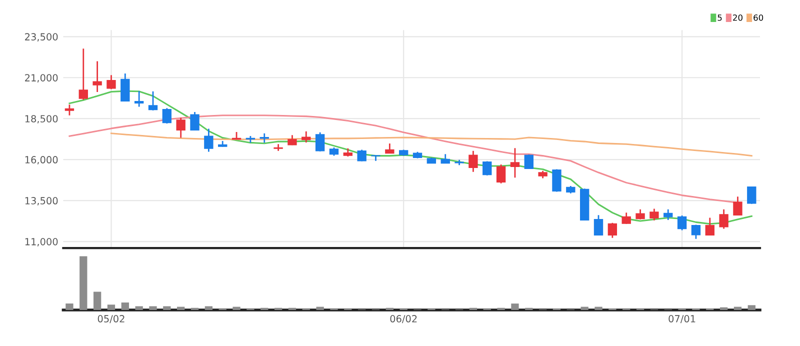 The width and height of the screenshot is (800, 346). I want to click on y-tick-label: 13,500, so click(41, 201).